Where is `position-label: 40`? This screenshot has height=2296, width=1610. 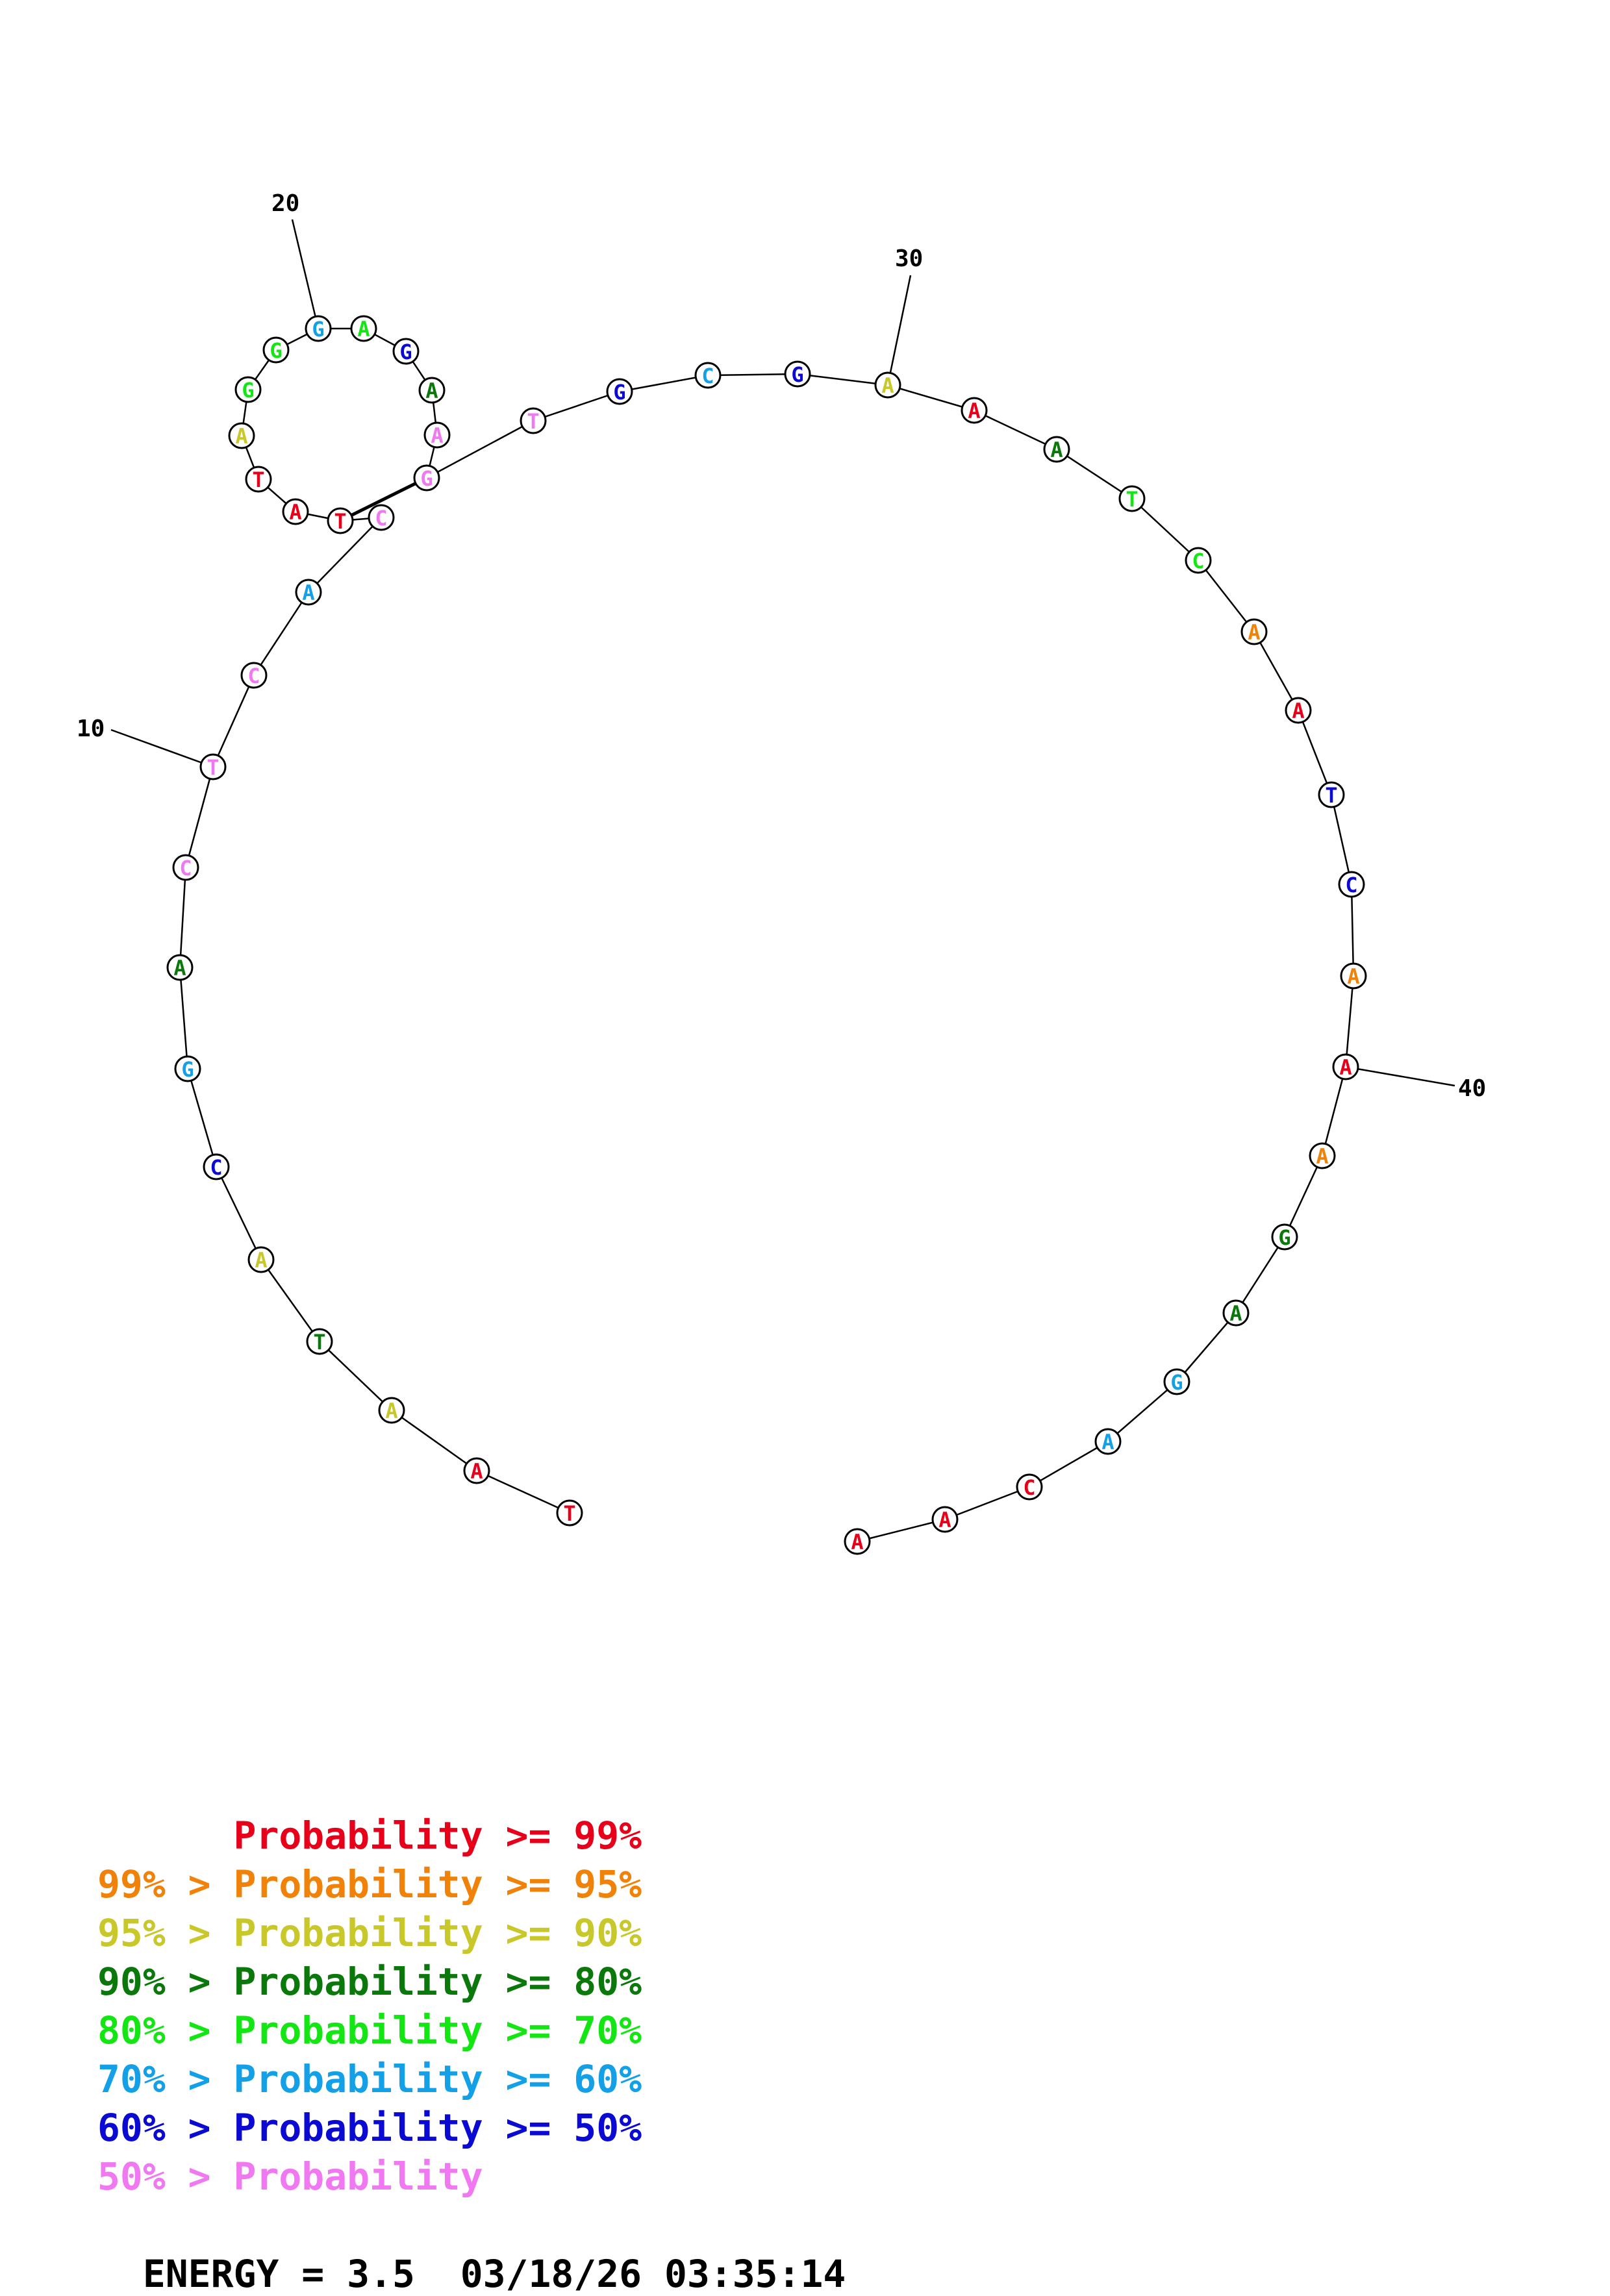 position-label: 40 is located at coordinates (1472, 1088).